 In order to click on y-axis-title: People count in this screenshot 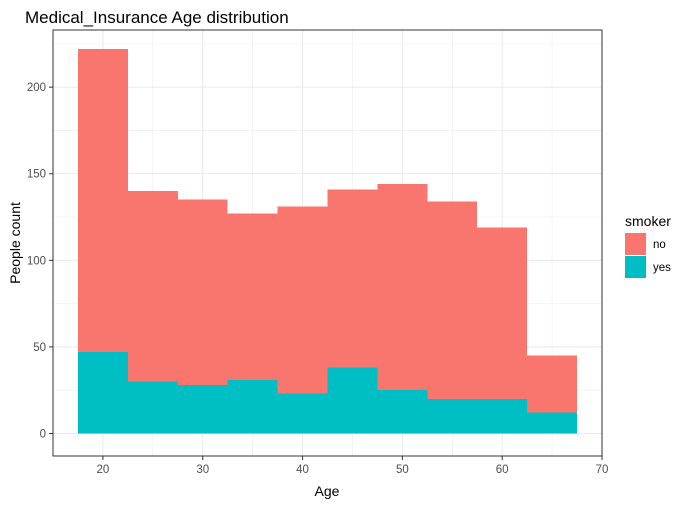, I will do `click(15, 243)`.